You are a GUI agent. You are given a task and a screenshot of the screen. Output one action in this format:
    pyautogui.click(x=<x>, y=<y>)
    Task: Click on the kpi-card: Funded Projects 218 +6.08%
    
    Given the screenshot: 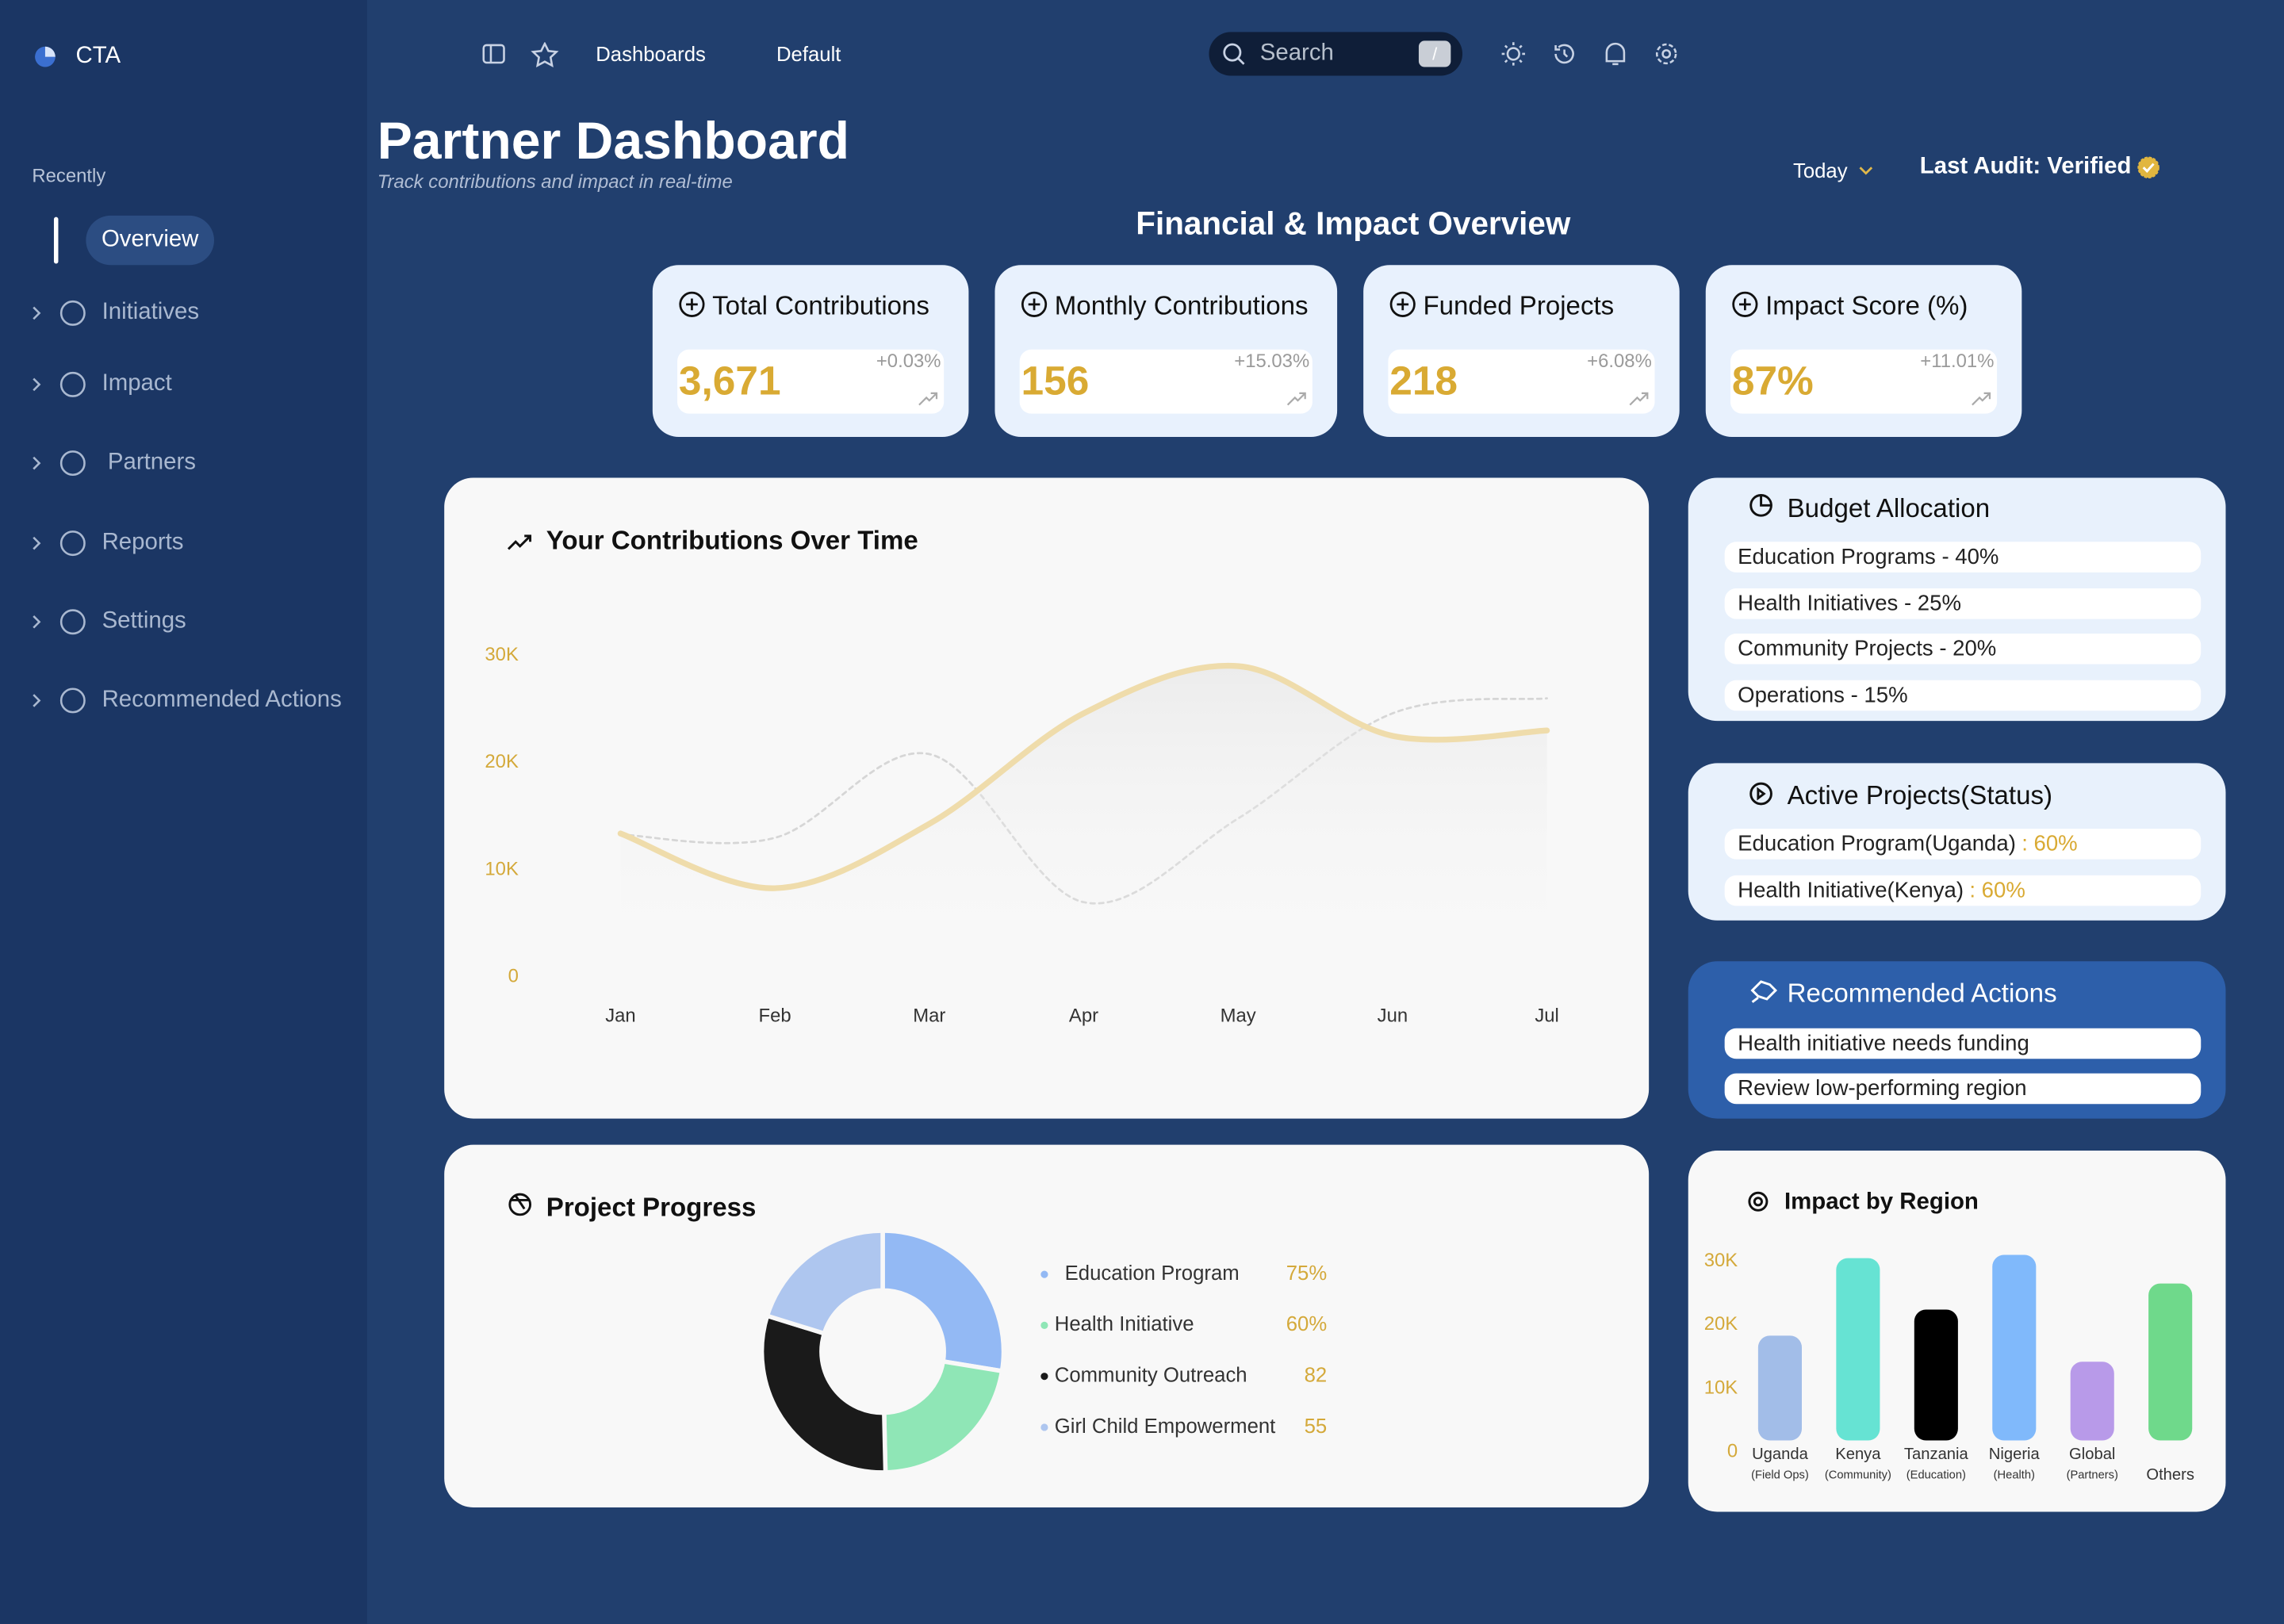 What is the action you would take?
    pyautogui.click(x=1521, y=351)
    